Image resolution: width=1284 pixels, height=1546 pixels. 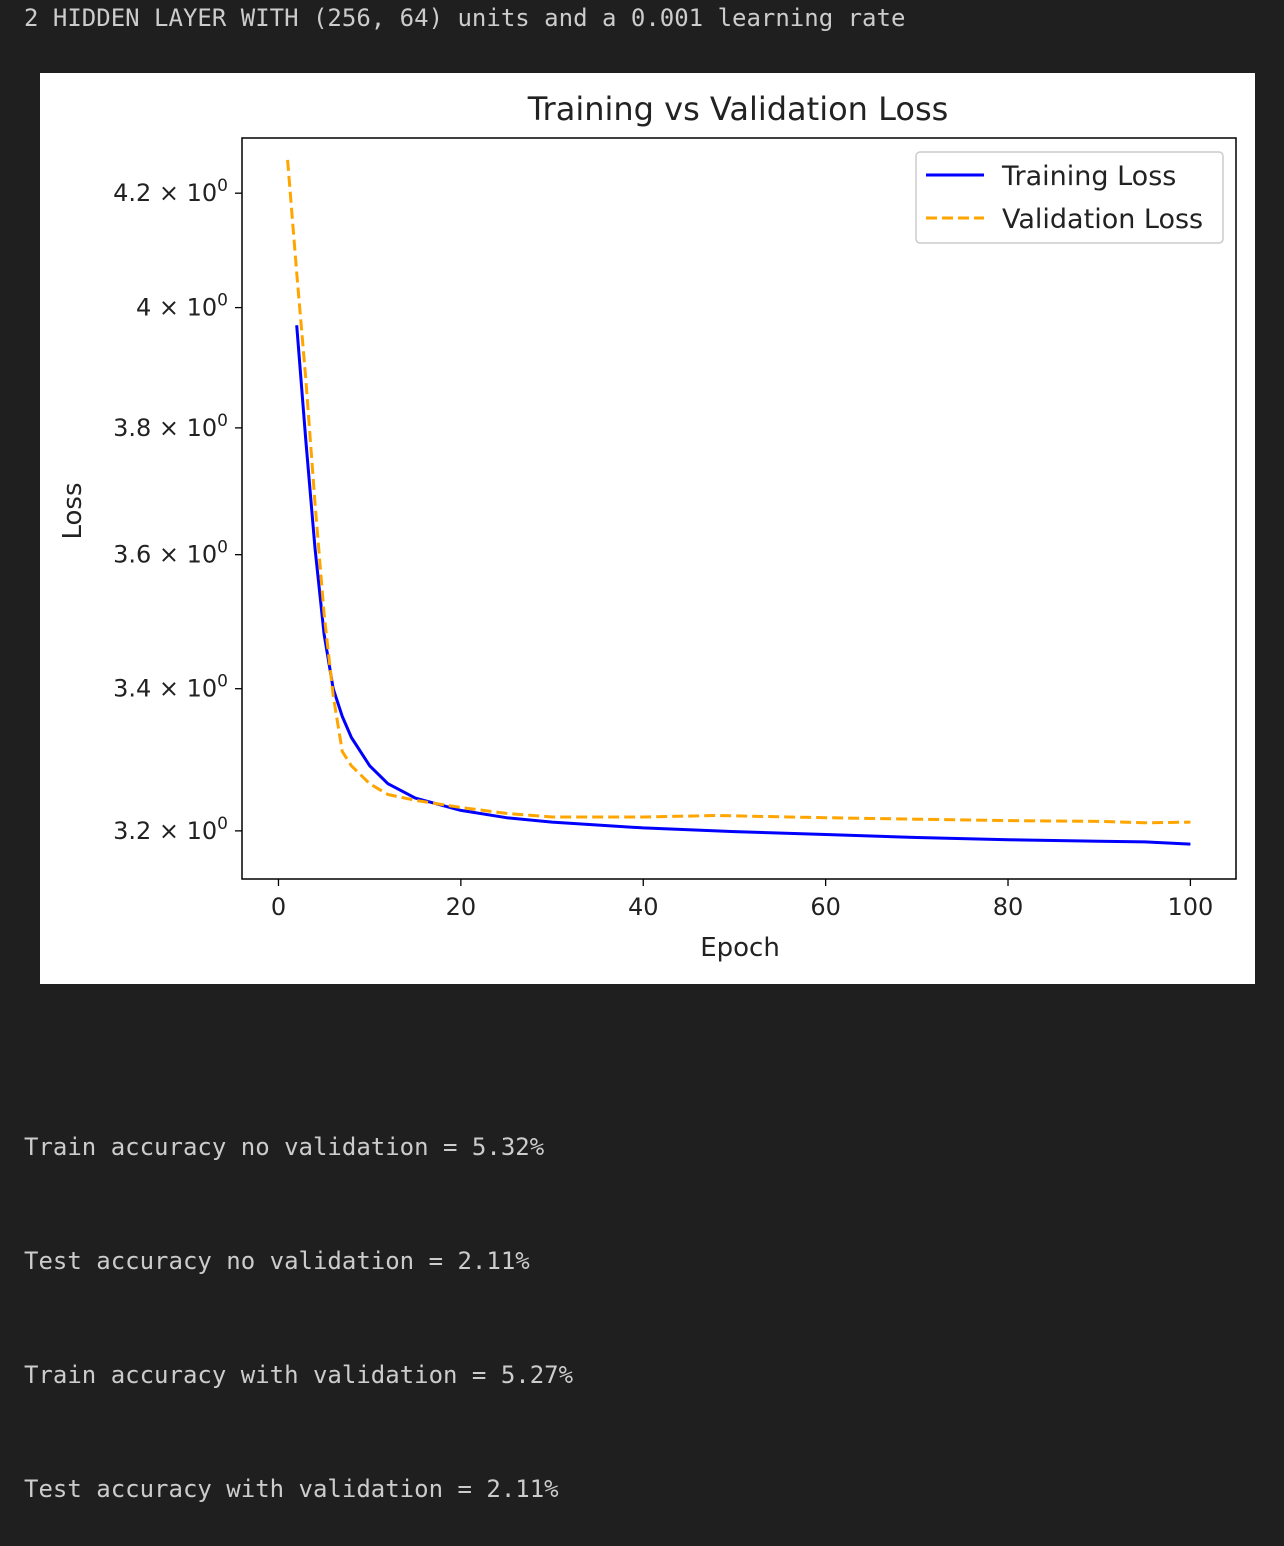 I want to click on y-axis-label: Loss, so click(x=73, y=510).